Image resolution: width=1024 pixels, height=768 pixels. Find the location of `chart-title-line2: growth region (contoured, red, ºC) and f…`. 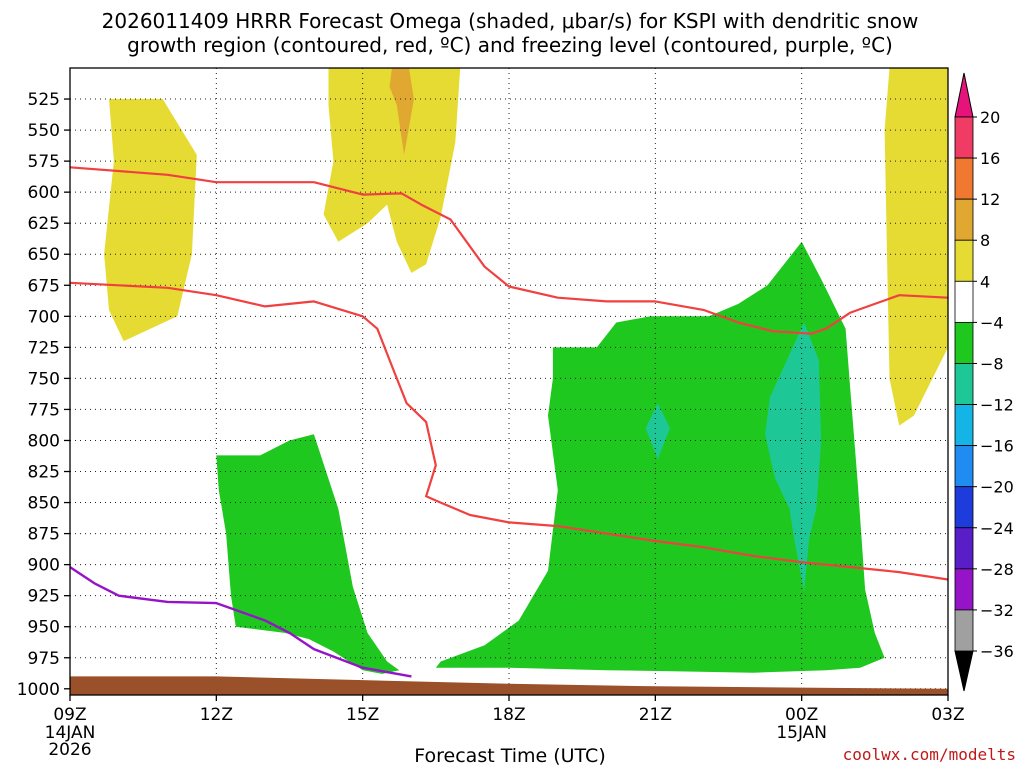

chart-title-line2: growth region (contoured, red, ºC) and f… is located at coordinates (510, 45).